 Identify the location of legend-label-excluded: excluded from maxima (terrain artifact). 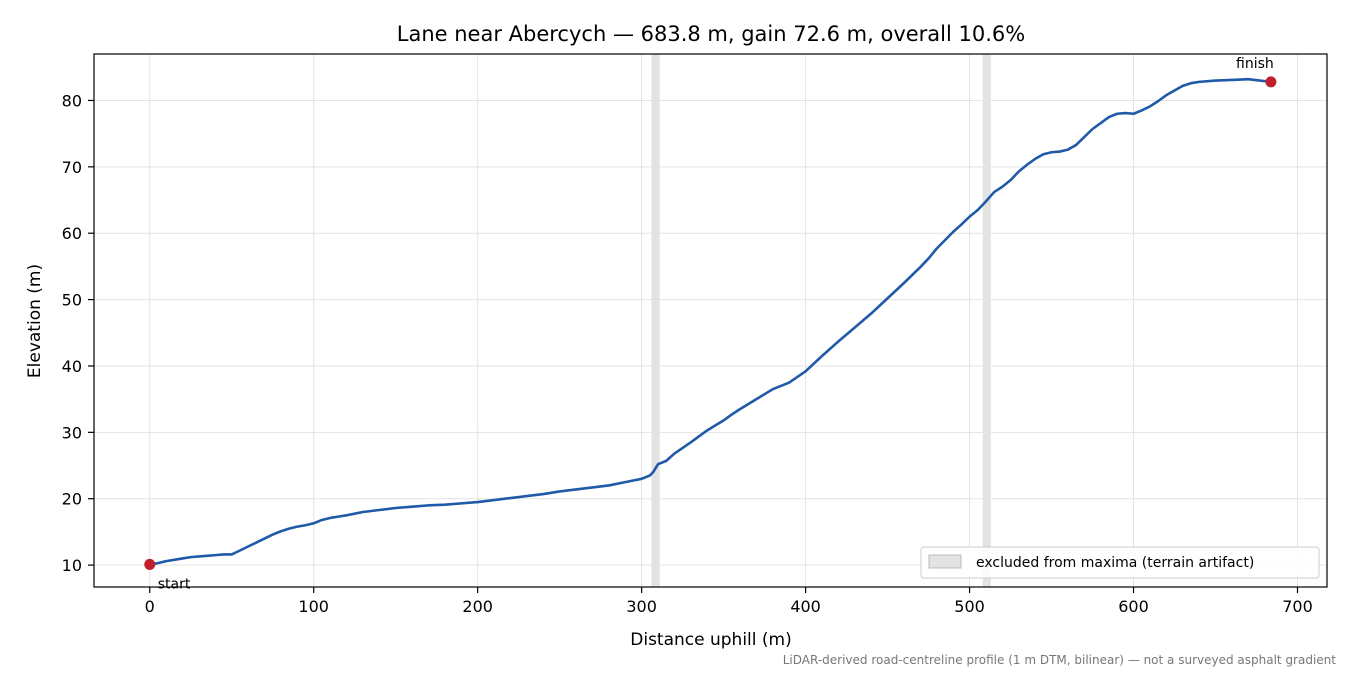
(1115, 563).